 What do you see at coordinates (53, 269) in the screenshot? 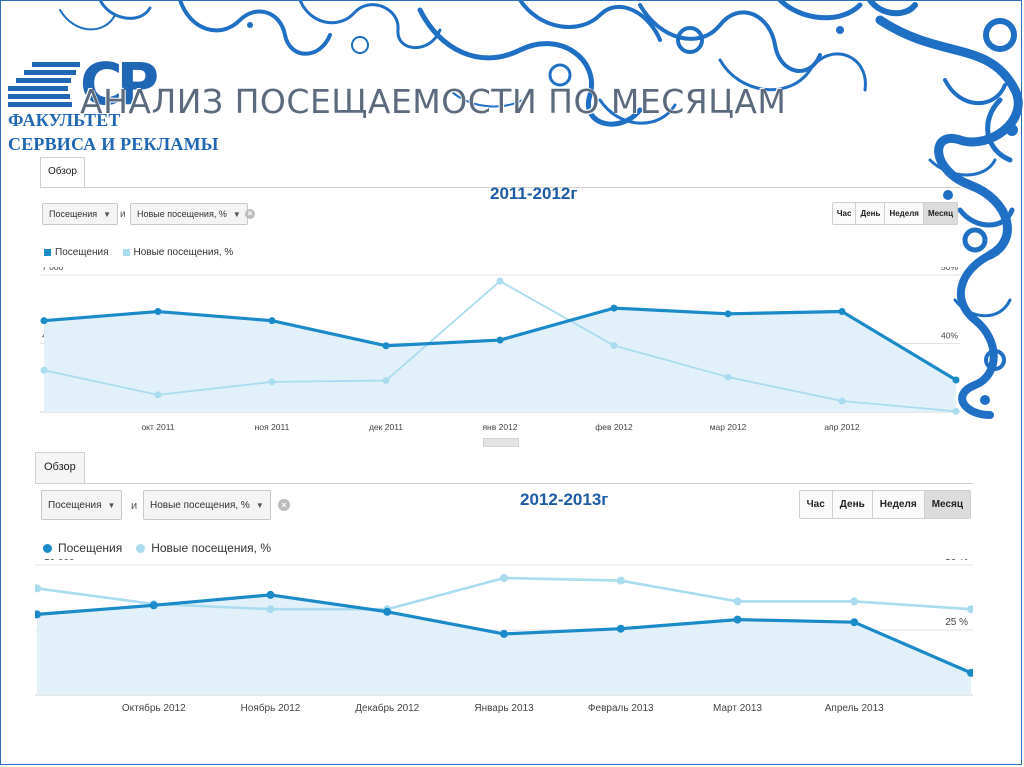
I see `y-left-tick-label: 7 000` at bounding box center [53, 269].